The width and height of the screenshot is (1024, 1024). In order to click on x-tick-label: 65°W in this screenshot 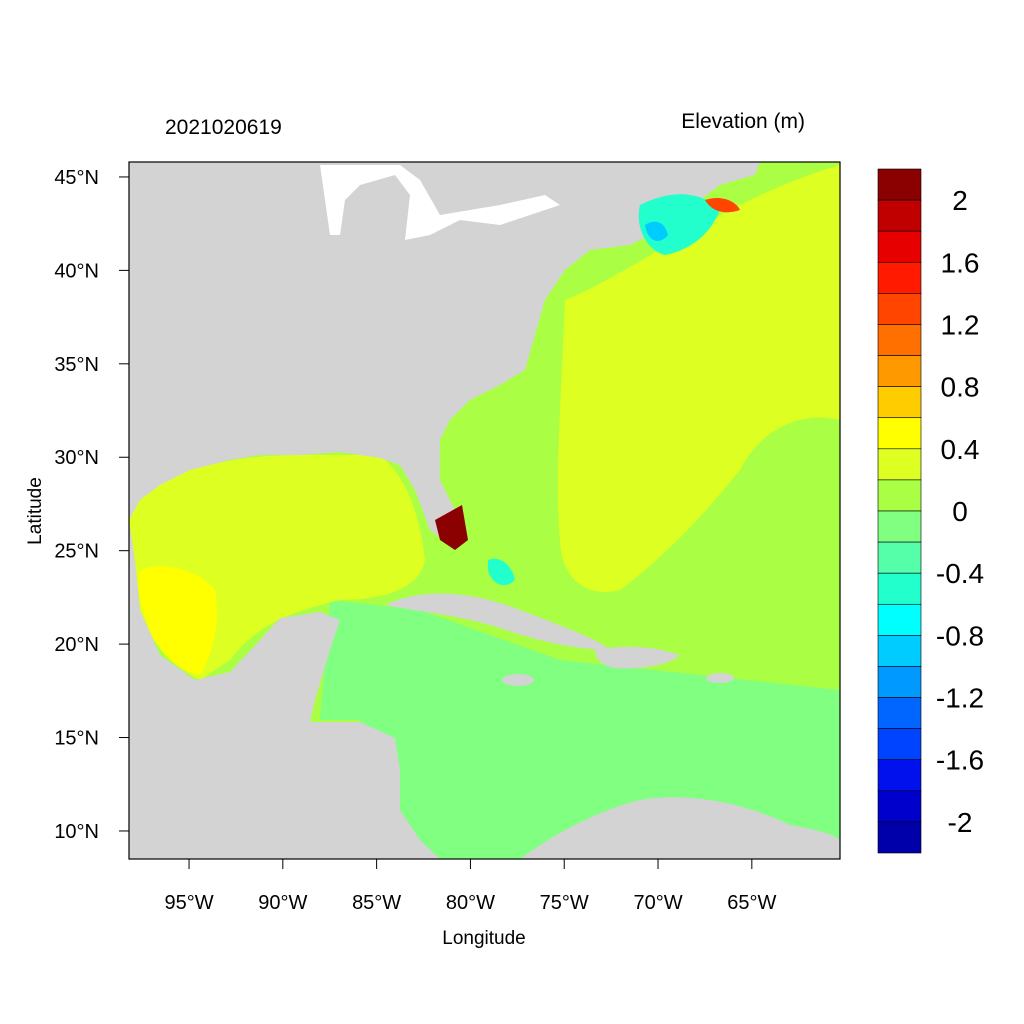, I will do `click(751, 903)`.